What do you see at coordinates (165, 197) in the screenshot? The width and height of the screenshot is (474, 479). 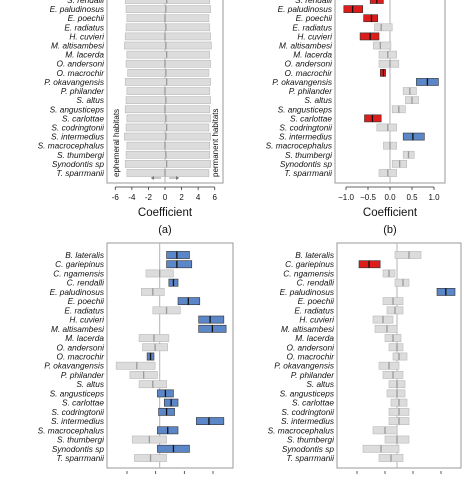 I see `x-tick-label: 0` at bounding box center [165, 197].